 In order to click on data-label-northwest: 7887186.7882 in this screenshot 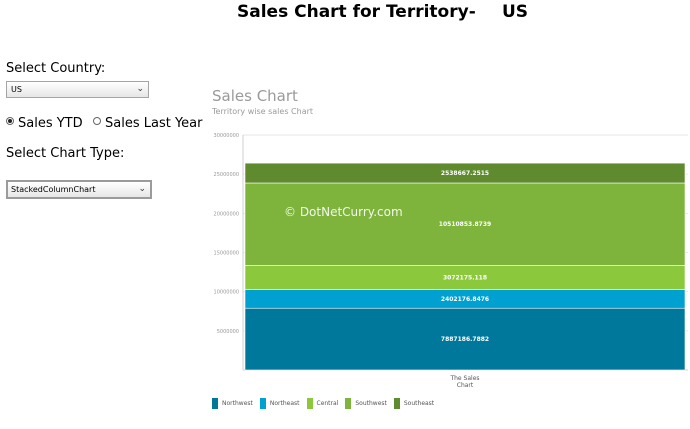, I will do `click(465, 339)`.